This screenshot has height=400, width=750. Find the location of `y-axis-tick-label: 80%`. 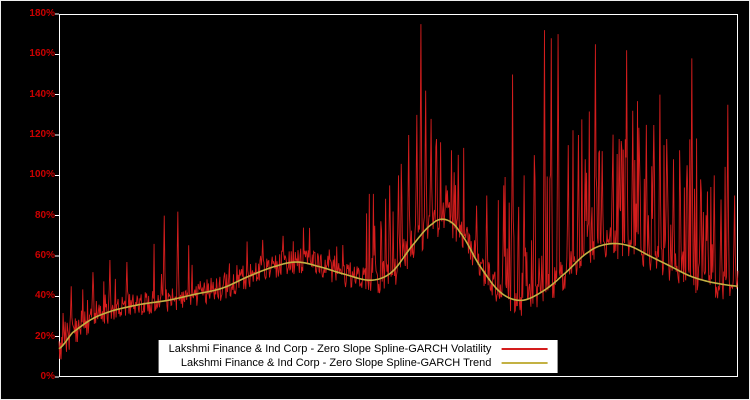

y-axis-tick-label: 80% is located at coordinates (44, 215).